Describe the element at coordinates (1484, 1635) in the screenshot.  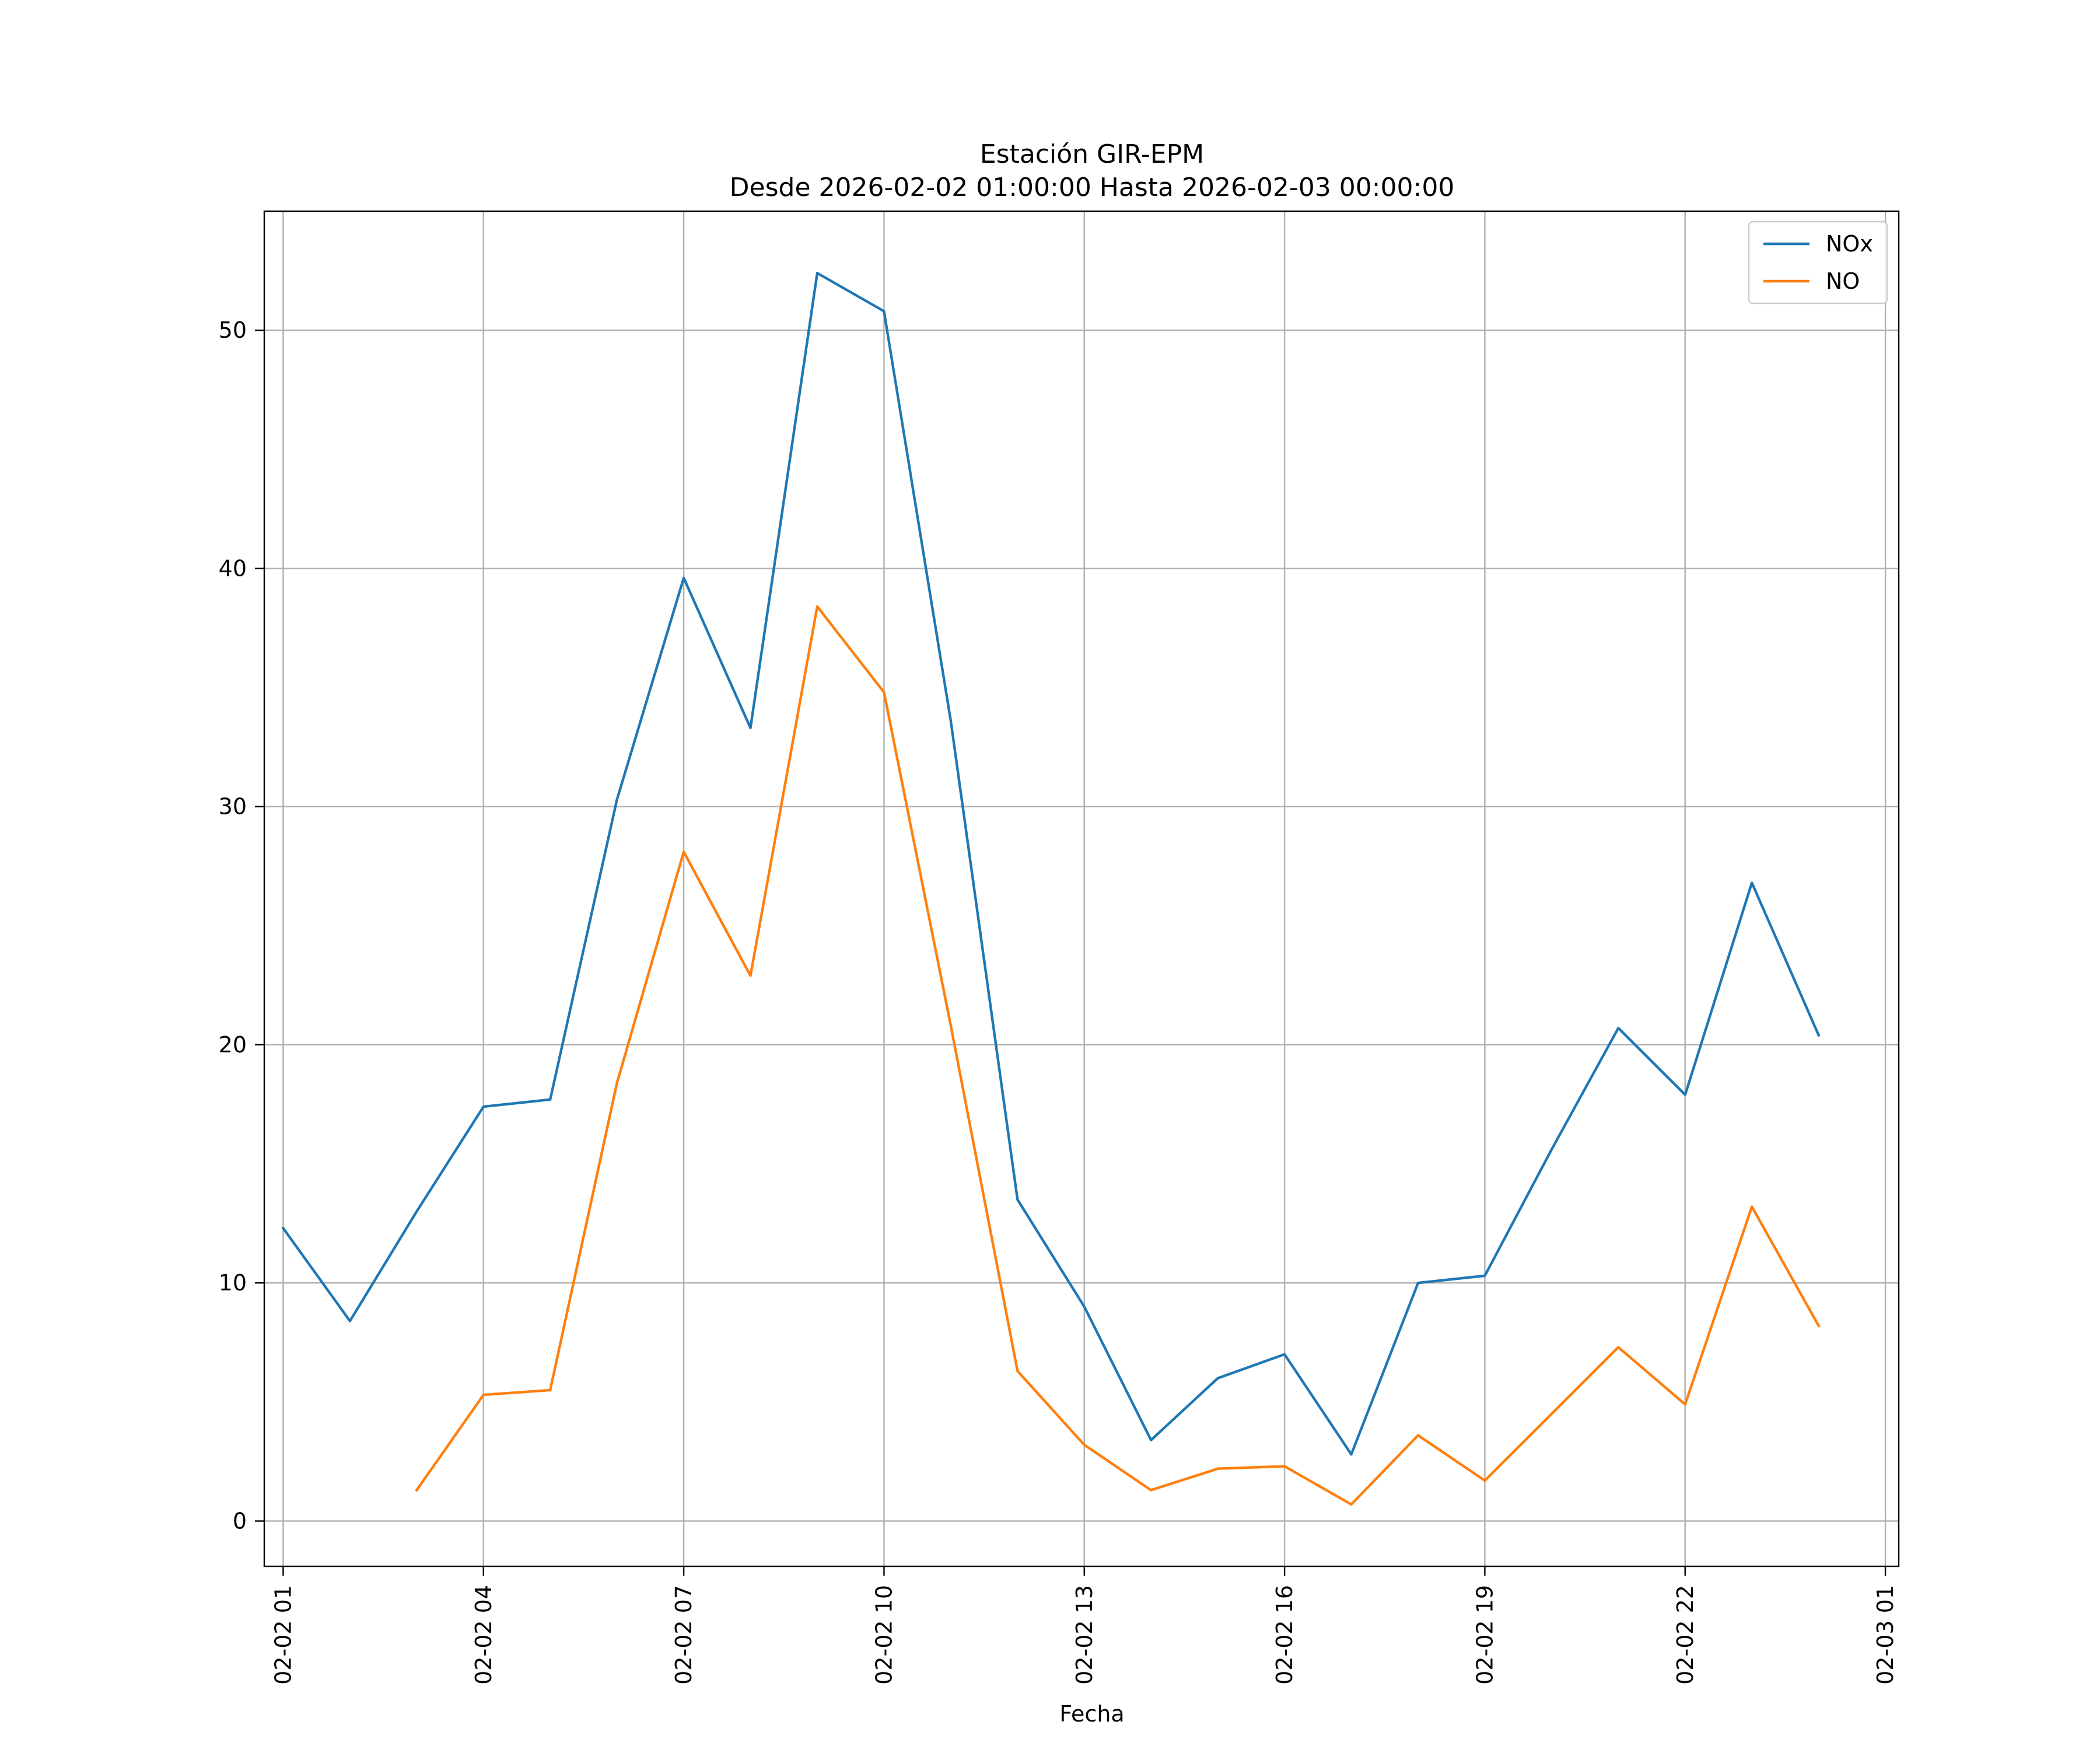
I see `x-tick-label: 02-02 19` at that location.